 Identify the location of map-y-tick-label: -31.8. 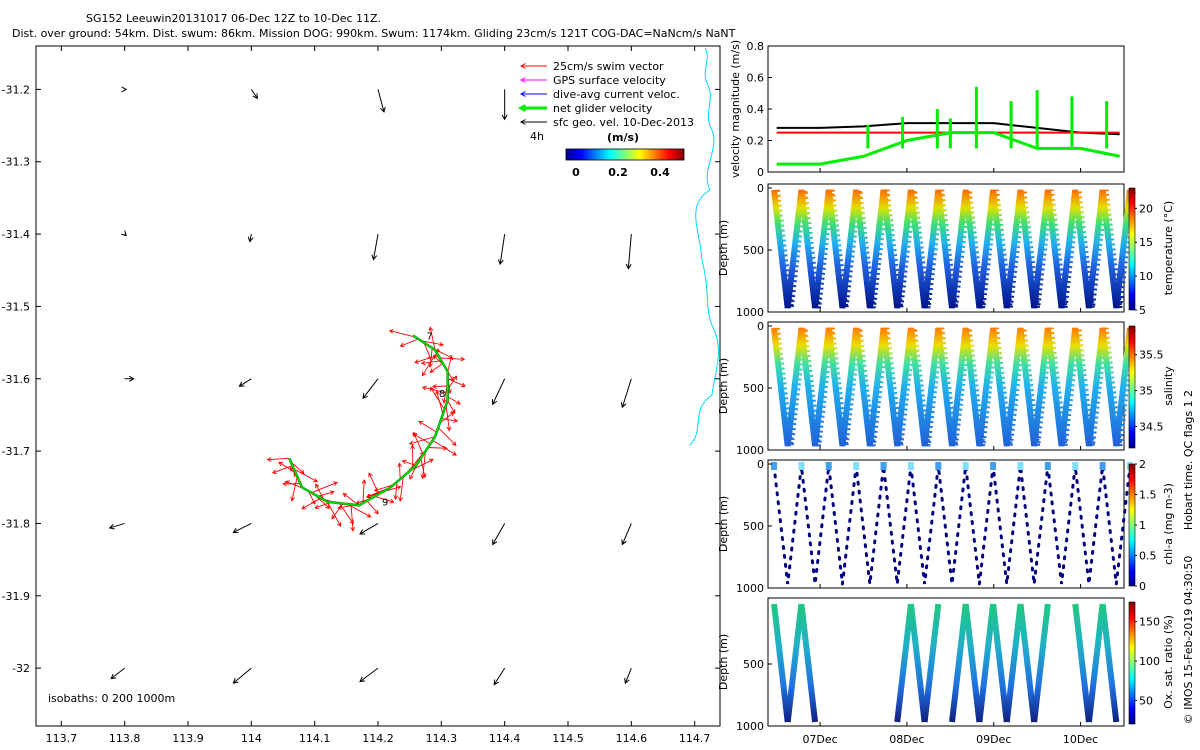
(16, 523).